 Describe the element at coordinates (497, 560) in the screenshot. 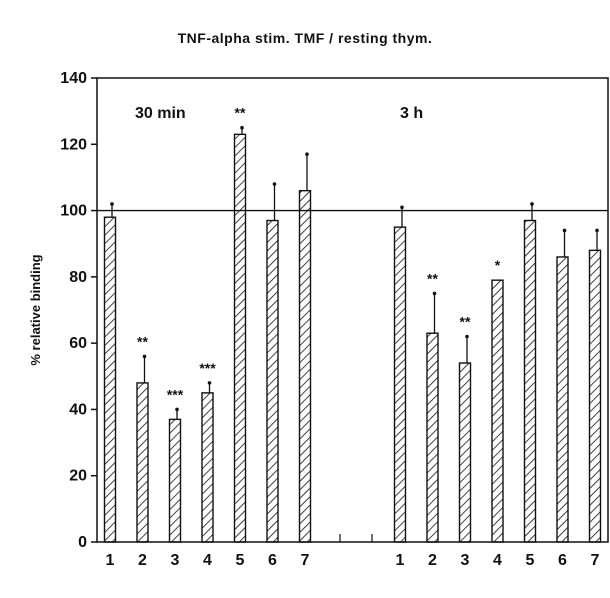

I see `x-tick-label-g2-4: 4` at that location.